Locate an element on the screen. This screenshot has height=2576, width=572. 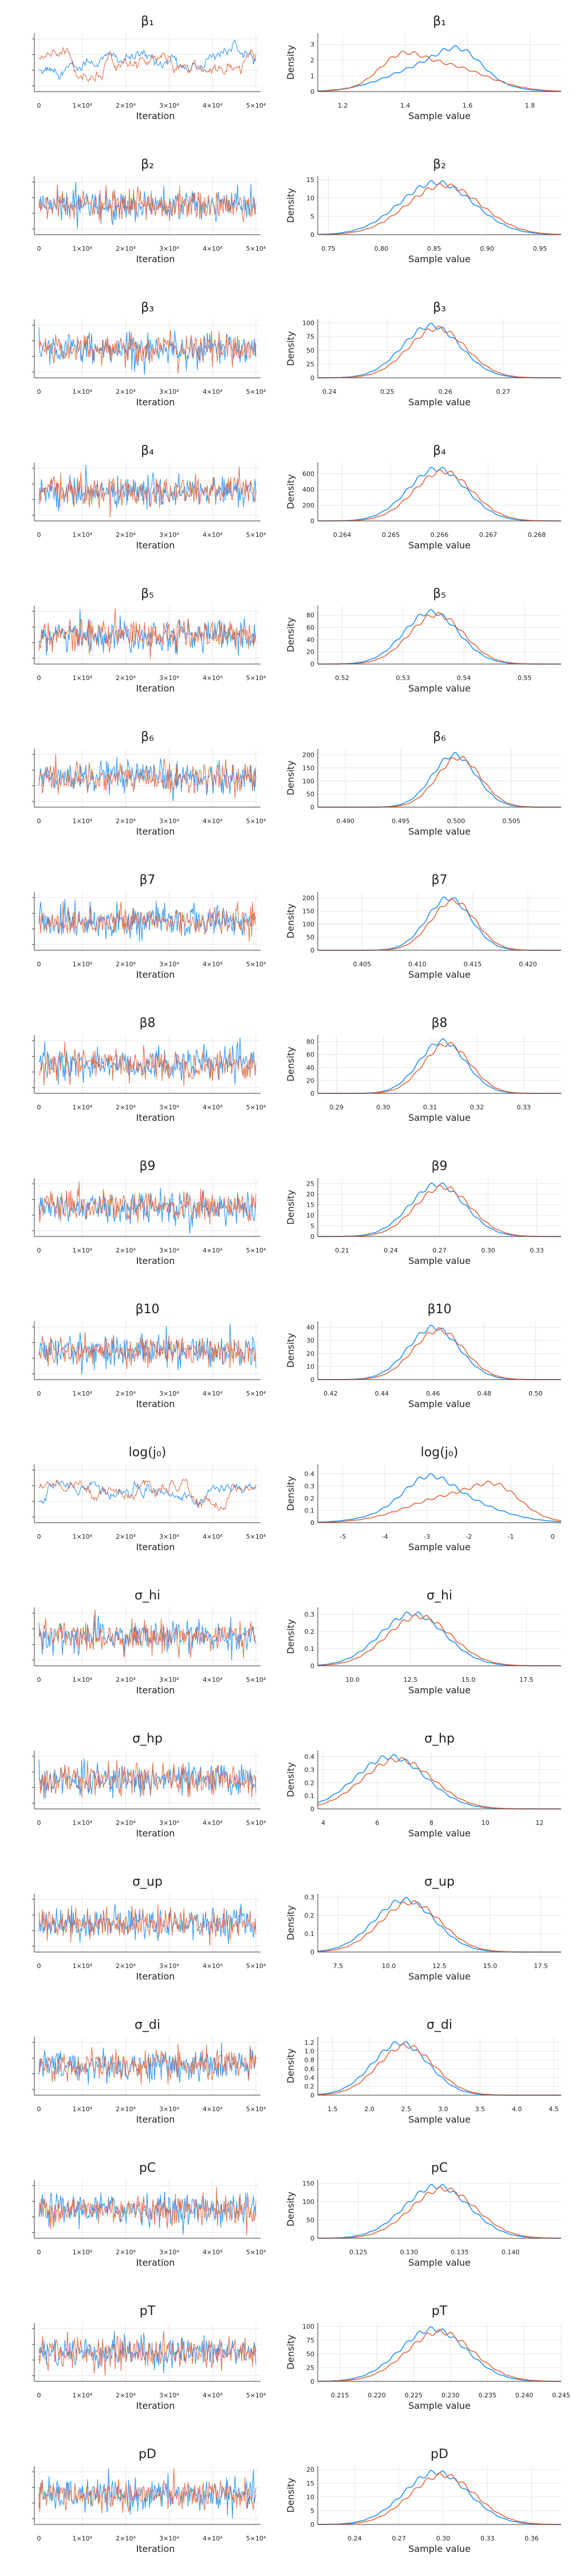
density-x-tick-label: 0.267 is located at coordinates (488, 535).